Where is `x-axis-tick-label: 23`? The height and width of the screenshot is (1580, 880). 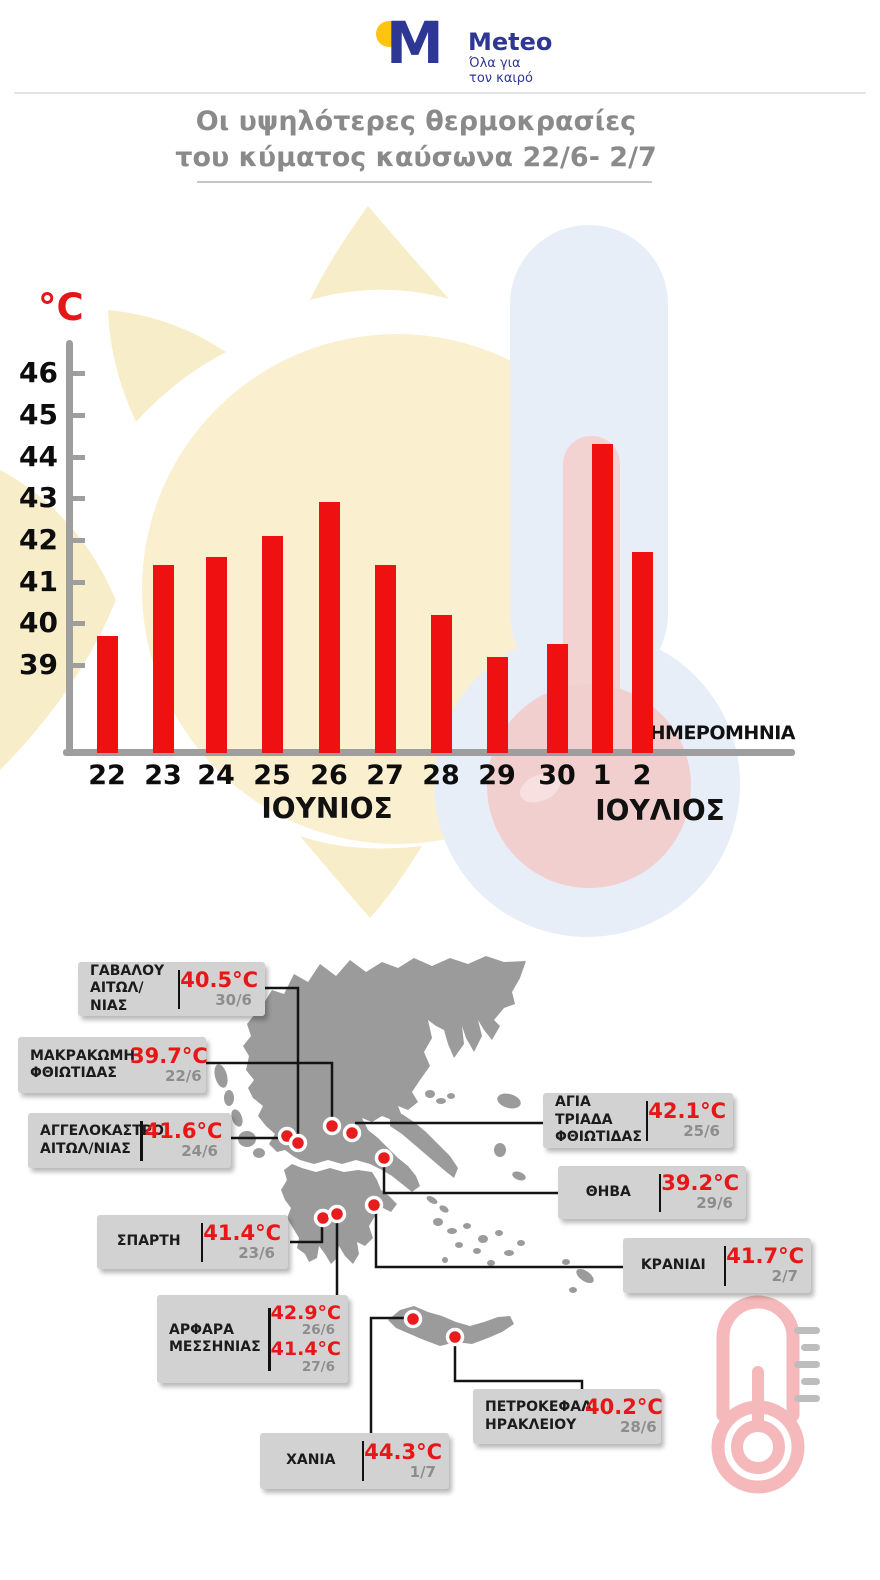
x-axis-tick-label: 23 is located at coordinates (163, 775).